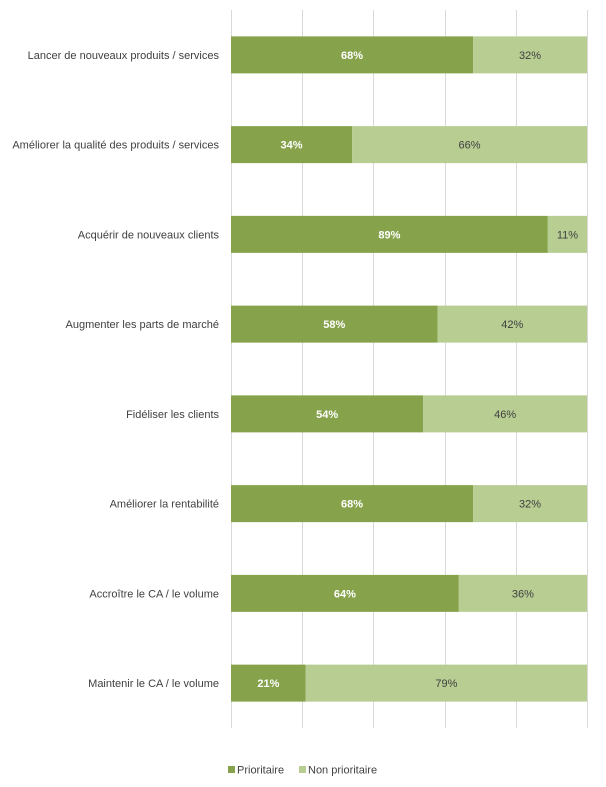  I want to click on data-label: 21%, so click(268, 684).